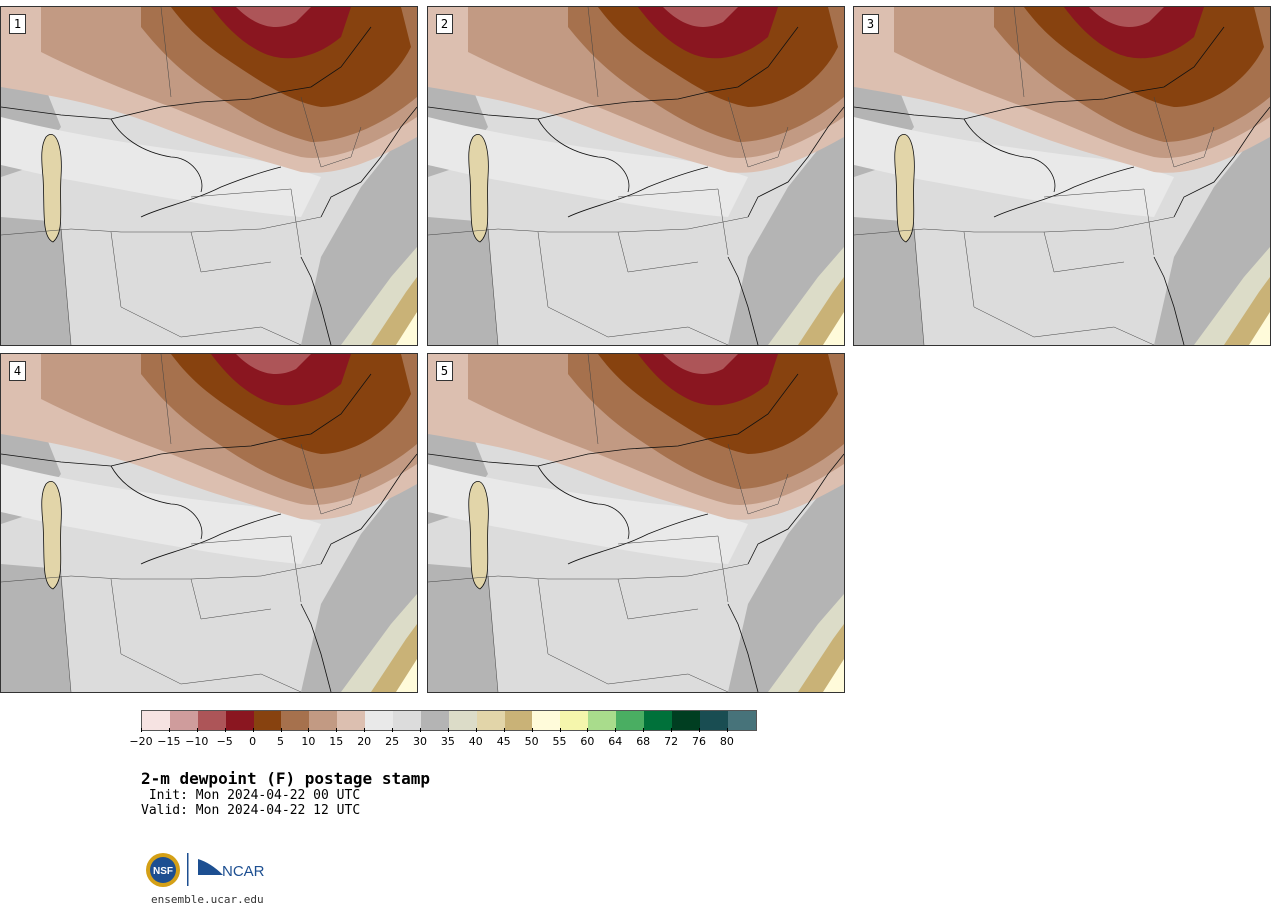 The image size is (1280, 910). What do you see at coordinates (285, 778) in the screenshot?
I see `plot-title: 2-m dewpoint (F) postage stamp` at bounding box center [285, 778].